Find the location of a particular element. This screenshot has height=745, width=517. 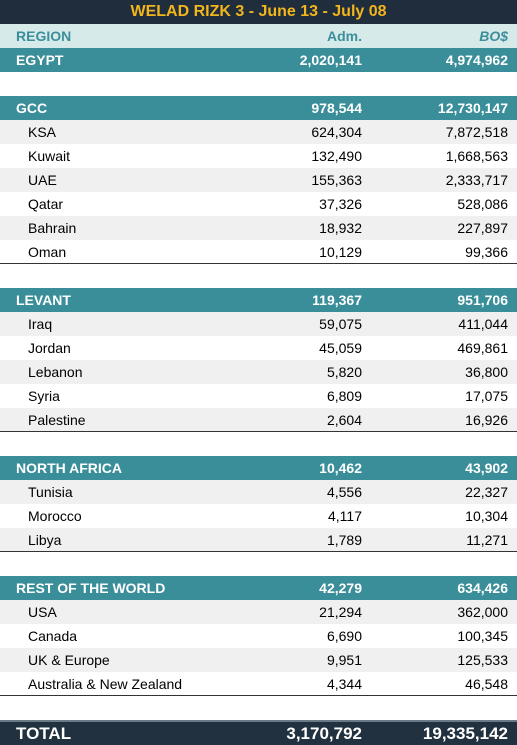

admissions: 4,556 is located at coordinates (344, 492).